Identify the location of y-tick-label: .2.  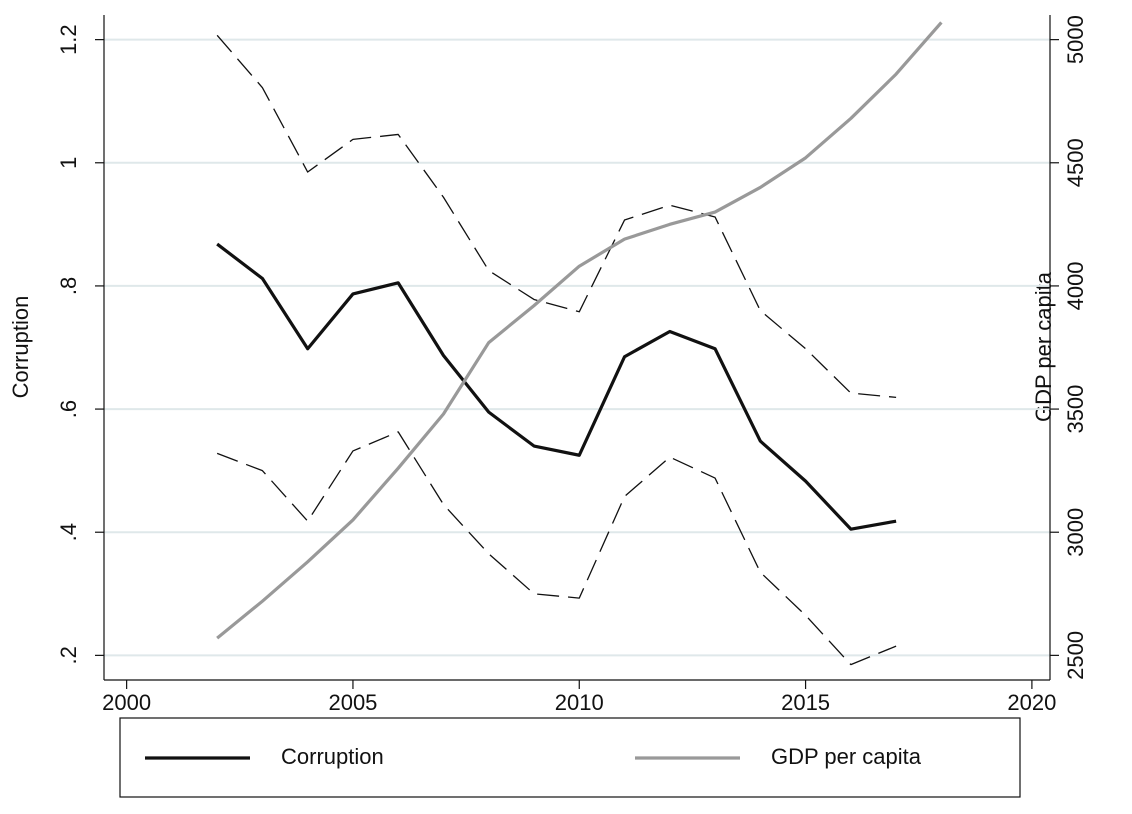
(68, 655).